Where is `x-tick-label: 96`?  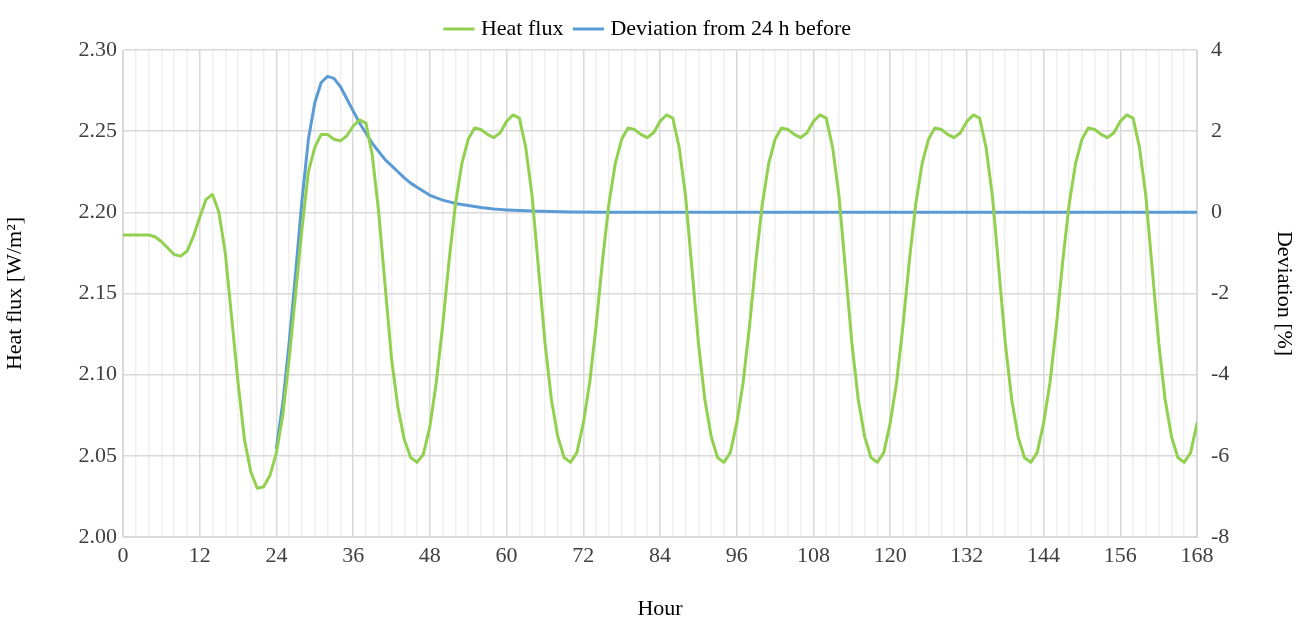 x-tick-label: 96 is located at coordinates (736, 554).